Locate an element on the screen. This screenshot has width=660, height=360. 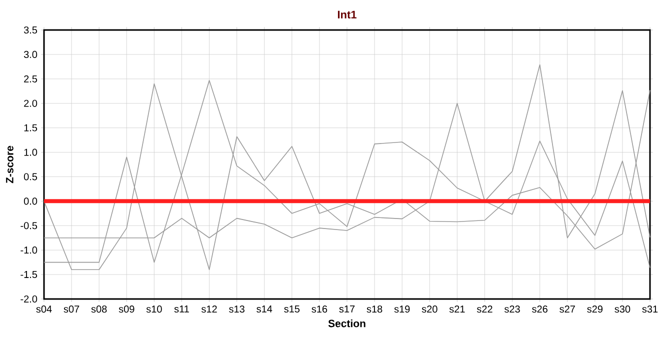
y-tick-label: -2.0 is located at coordinates (29, 299).